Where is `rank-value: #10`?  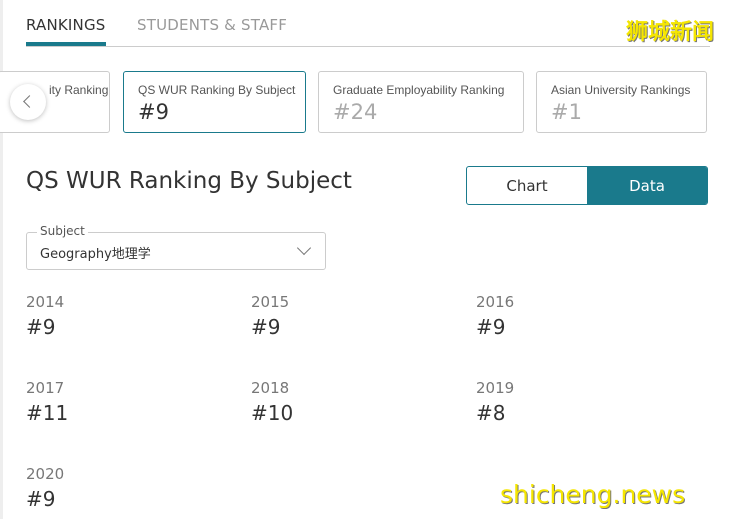
rank-value: #10 is located at coordinates (272, 413).